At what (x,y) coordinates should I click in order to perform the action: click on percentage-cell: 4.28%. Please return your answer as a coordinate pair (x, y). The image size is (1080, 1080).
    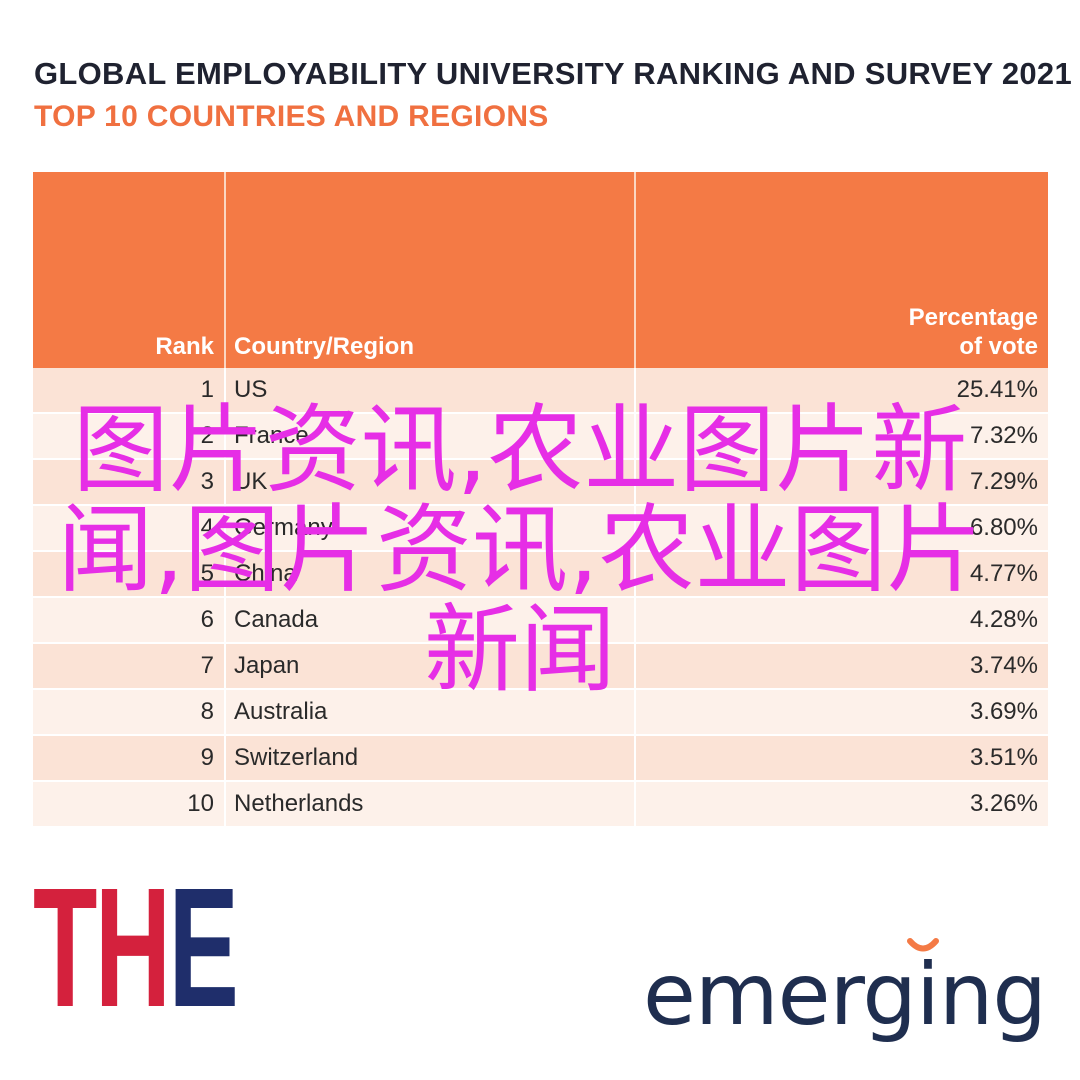
    Looking at the image, I should click on (842, 621).